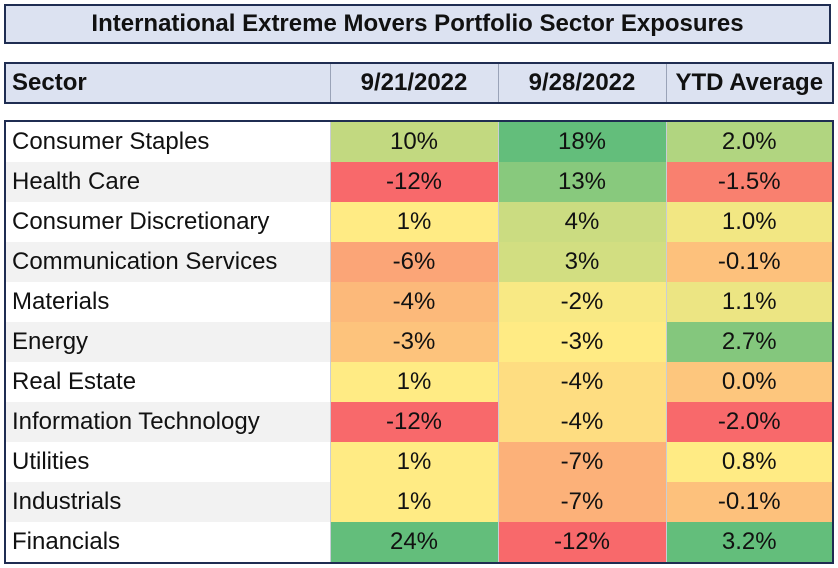 The height and width of the screenshot is (568, 838). I want to click on value-cell-9-21-2022: 10%, so click(413, 141).